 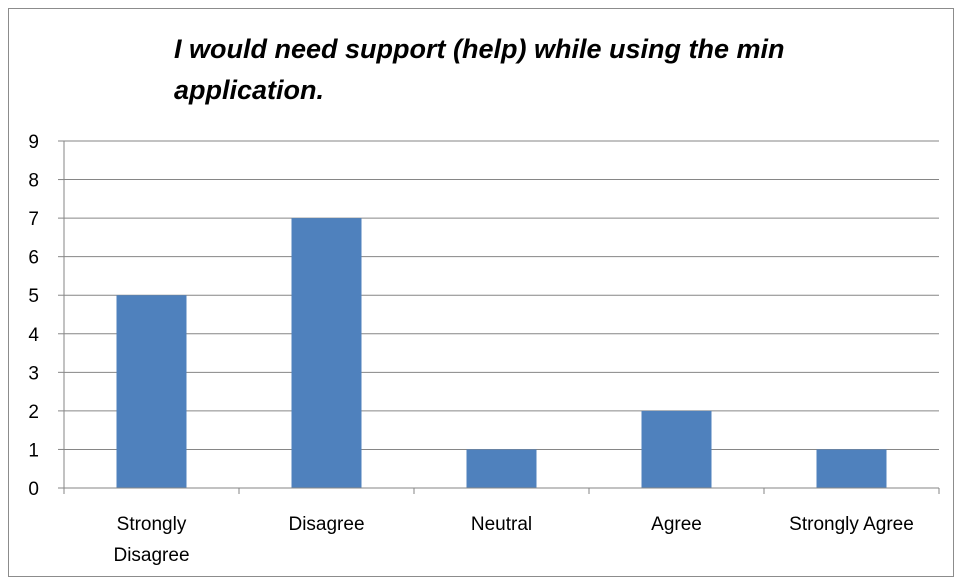 What do you see at coordinates (33, 296) in the screenshot?
I see `y-tick-label-5: 5` at bounding box center [33, 296].